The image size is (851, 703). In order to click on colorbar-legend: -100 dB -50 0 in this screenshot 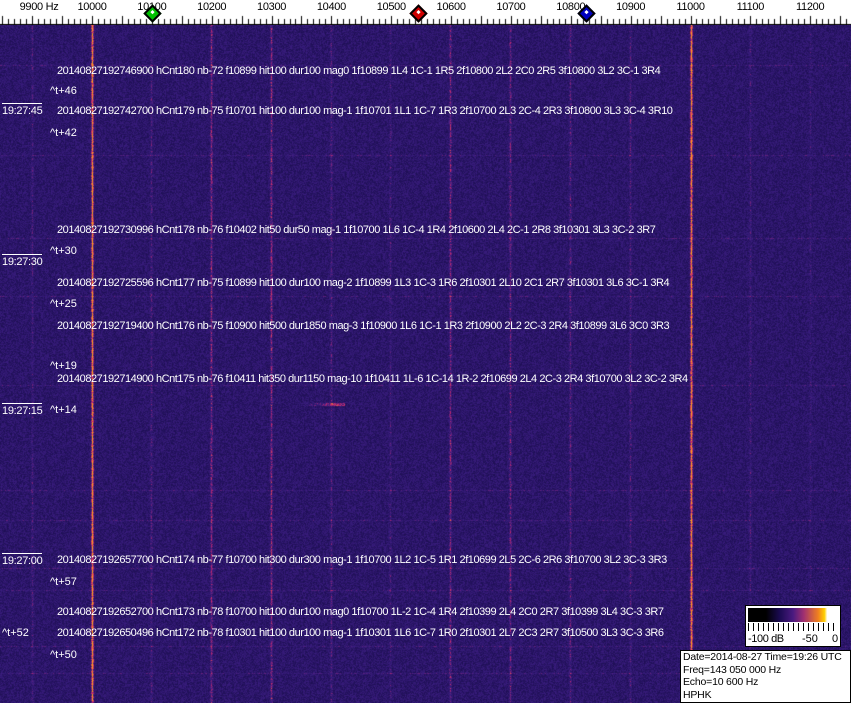, I will do `click(793, 626)`.